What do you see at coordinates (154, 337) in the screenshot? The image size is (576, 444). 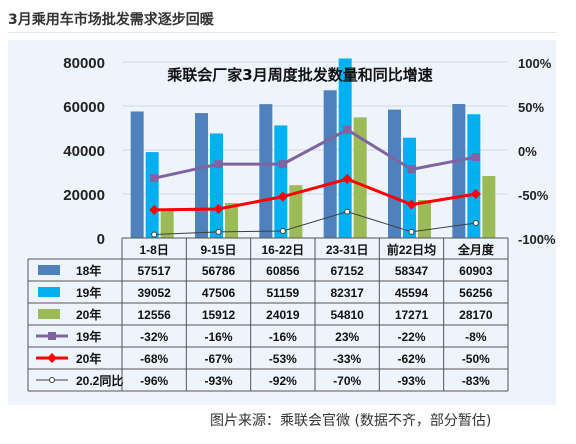 I see `data-label: -32%` at bounding box center [154, 337].